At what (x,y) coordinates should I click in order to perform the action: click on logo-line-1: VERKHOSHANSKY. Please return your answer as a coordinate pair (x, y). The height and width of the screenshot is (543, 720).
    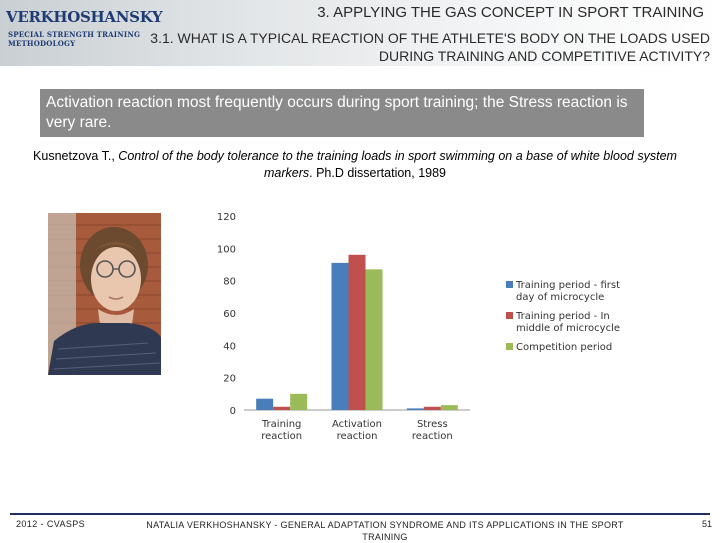
    Looking at the image, I should click on (84, 17).